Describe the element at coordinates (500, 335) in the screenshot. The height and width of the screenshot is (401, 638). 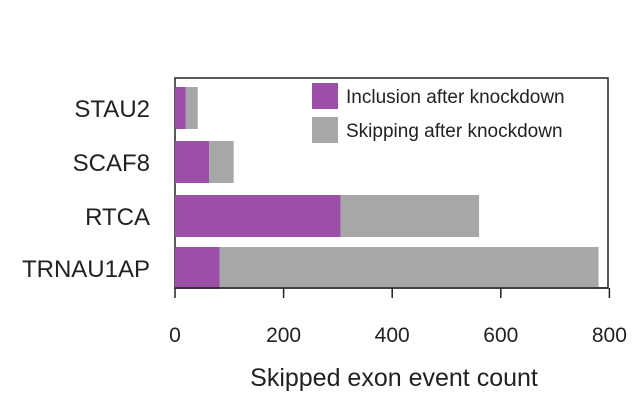
I see `x-tick-label-600: 600` at that location.